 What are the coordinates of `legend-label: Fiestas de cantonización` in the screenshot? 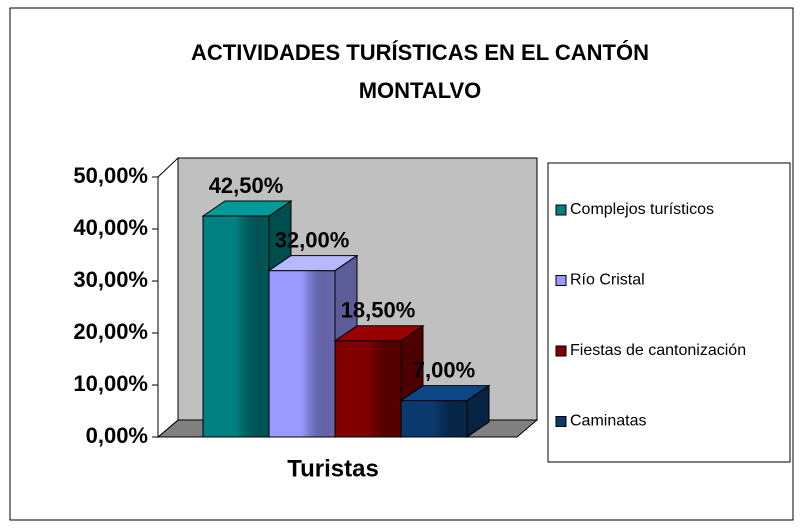 It's located at (658, 350).